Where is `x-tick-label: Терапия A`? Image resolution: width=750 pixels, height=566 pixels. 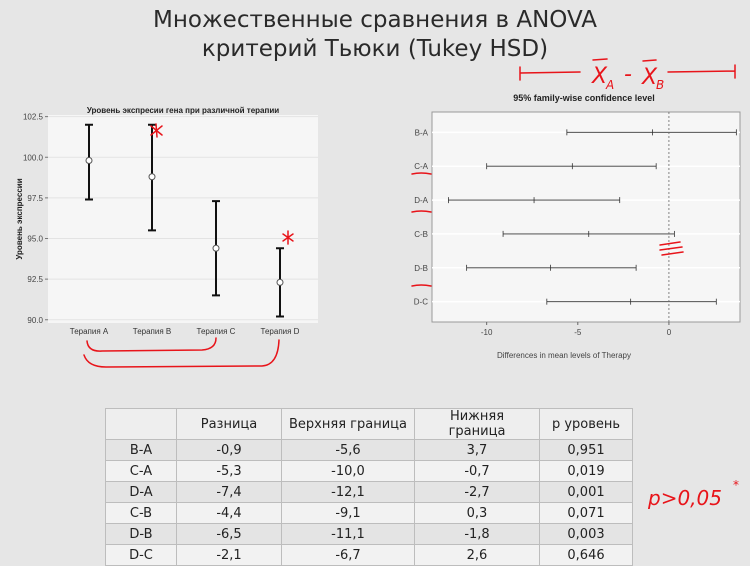
x-tick-label: Терапия A is located at coordinates (89, 331).